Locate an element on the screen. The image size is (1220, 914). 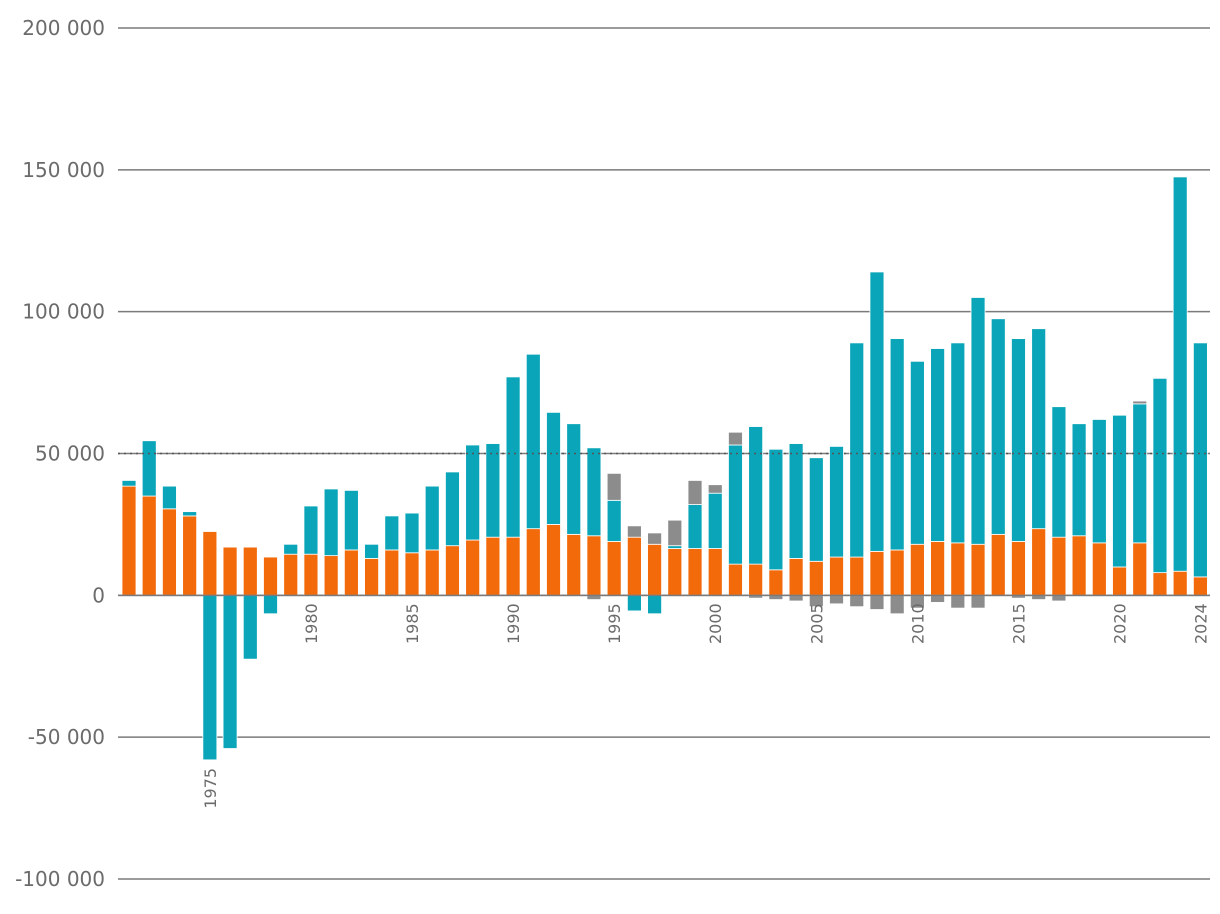
bar-segment-1993-s1 is located at coordinates (574, 479).